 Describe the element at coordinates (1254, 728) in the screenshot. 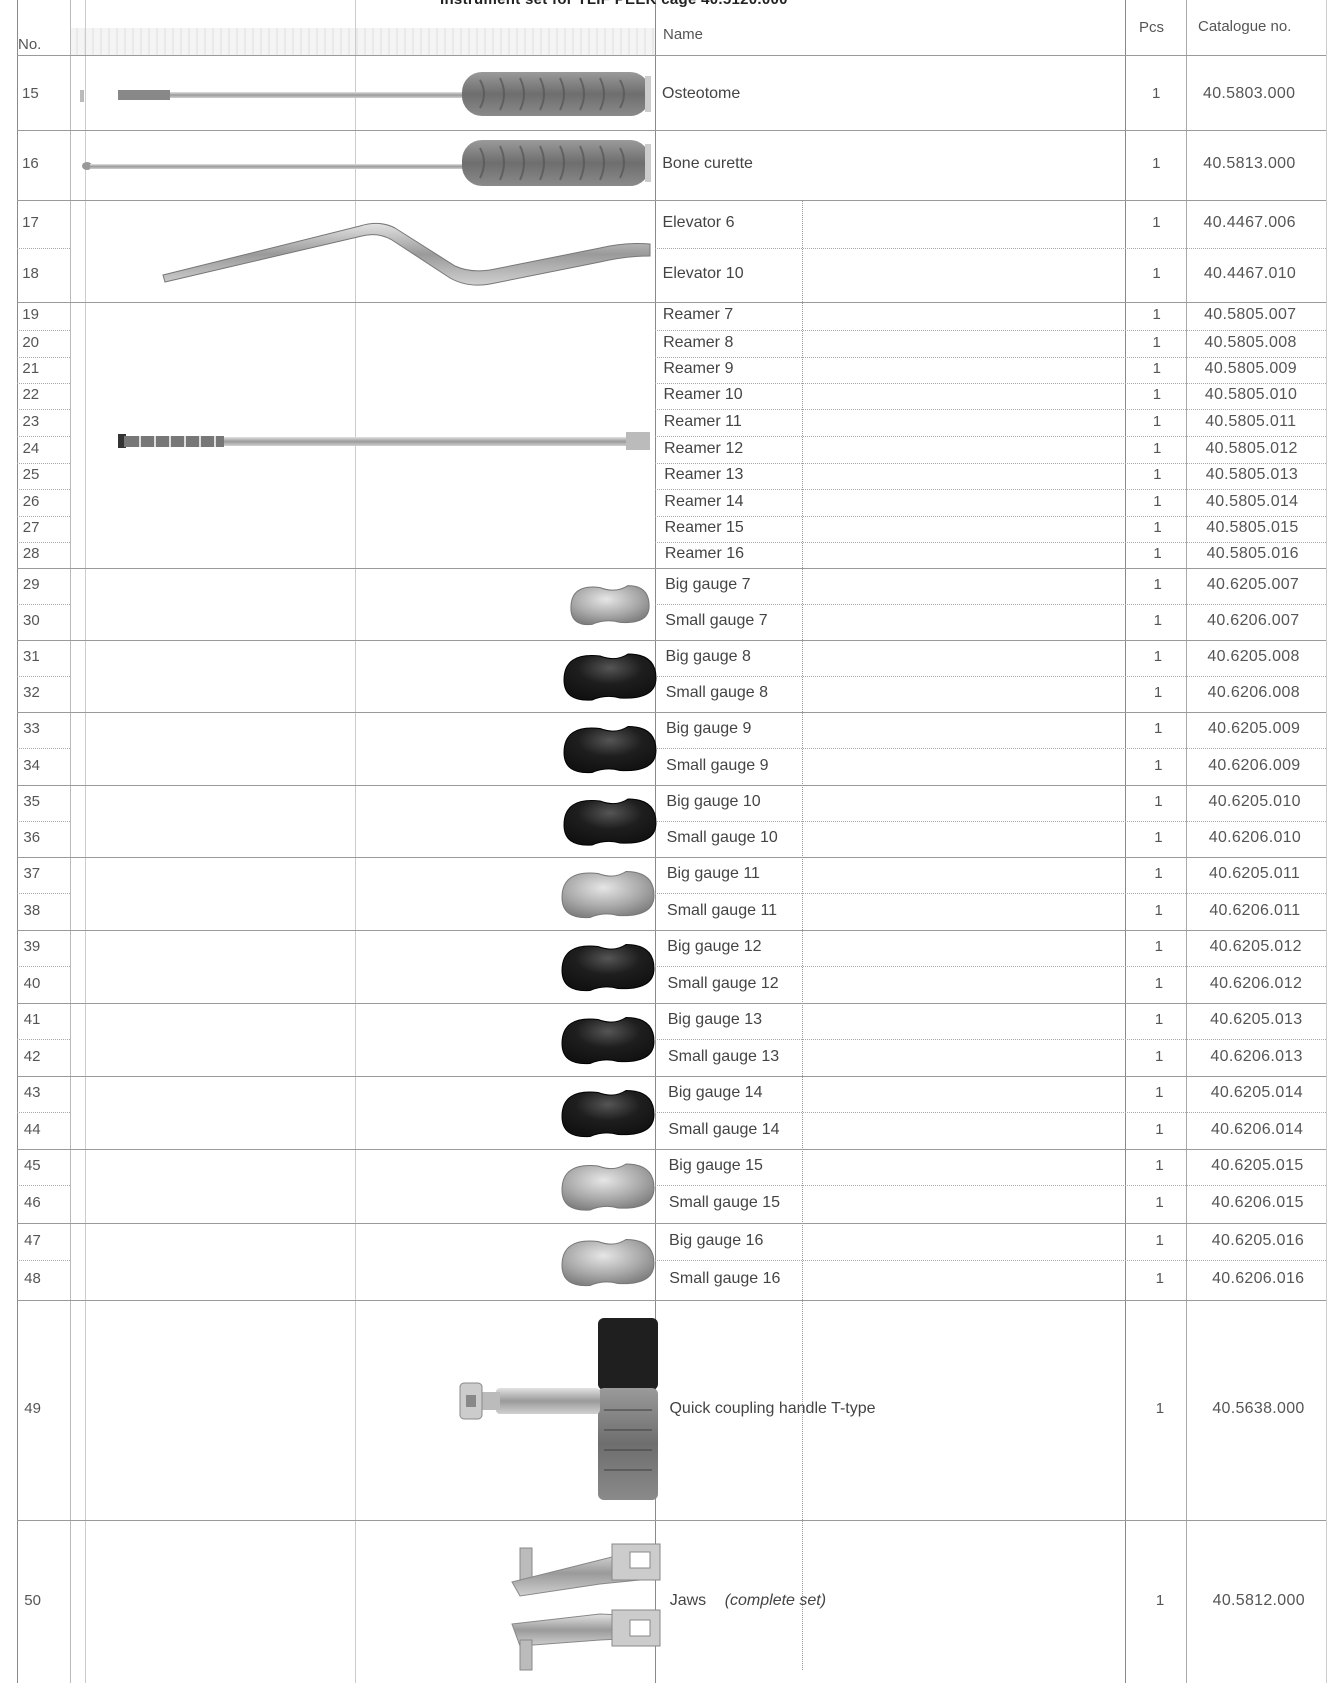

I see `item-catalogue: 40.6205.009` at that location.